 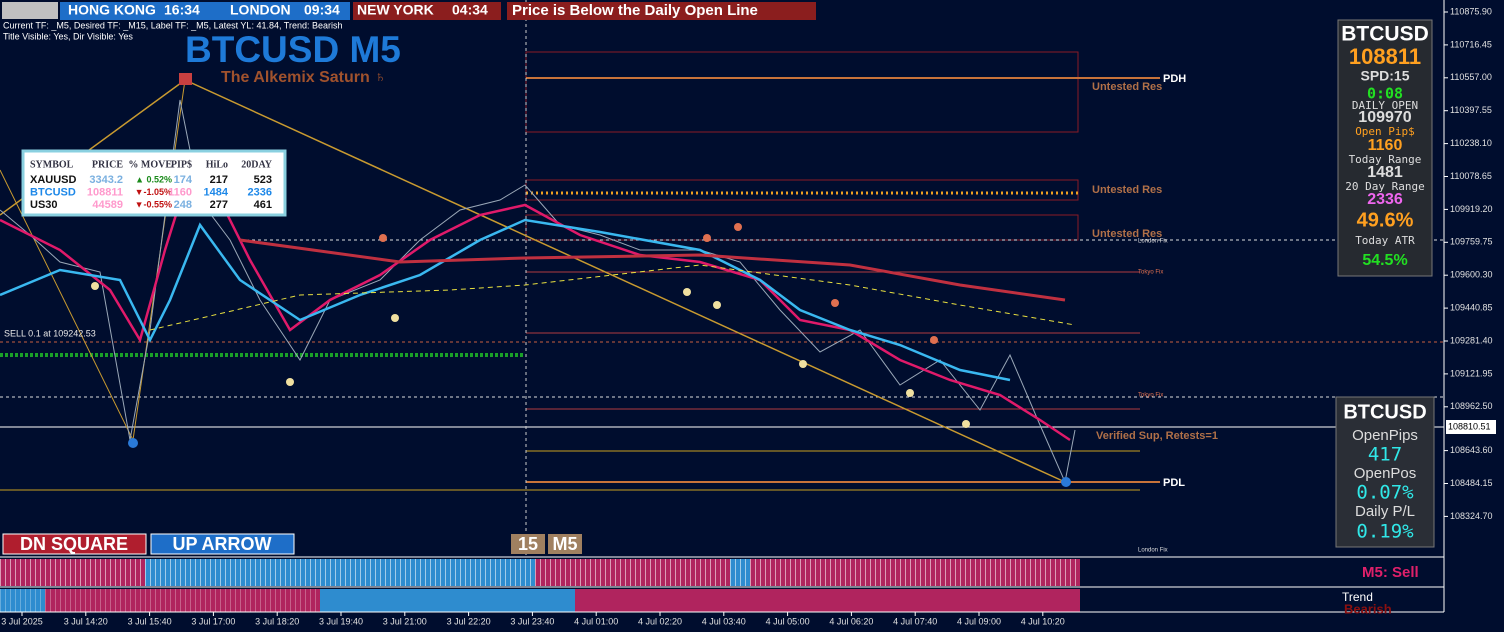 I want to click on trend-label: Trend, so click(x=1357, y=597).